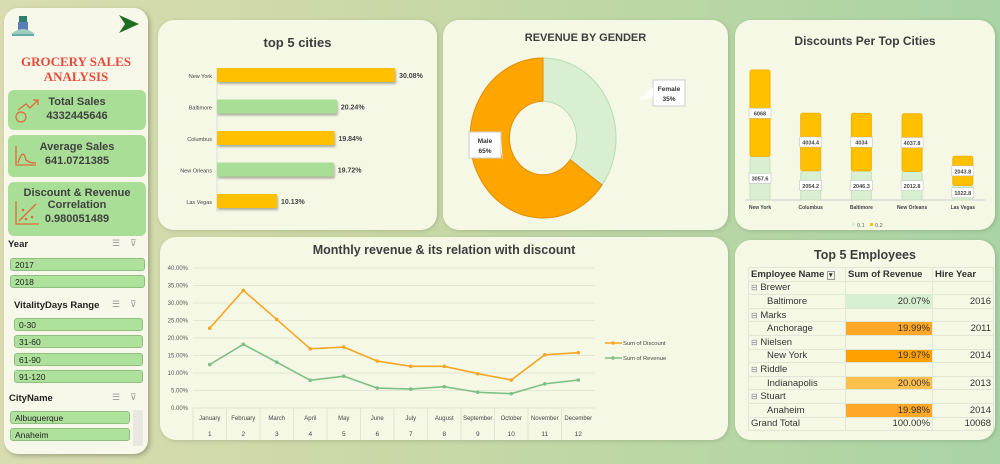 Image resolution: width=1000 pixels, height=464 pixels. I want to click on callout-value: 35%, so click(668, 99).